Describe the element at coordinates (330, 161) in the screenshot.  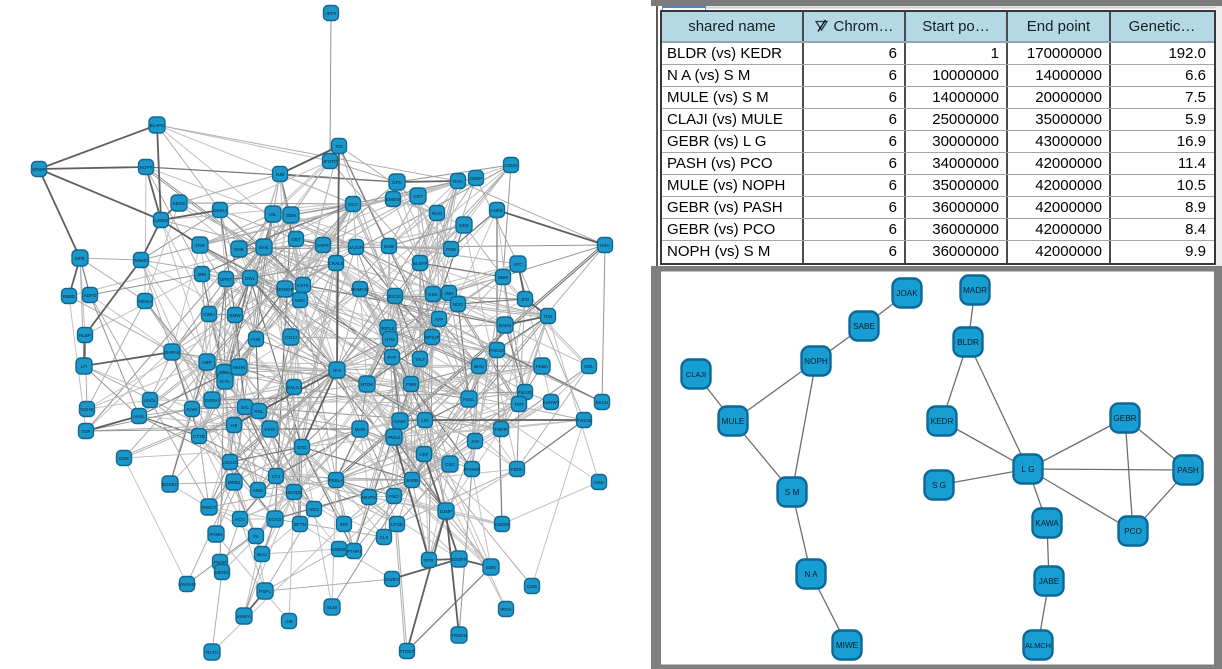
I see `svg-text: JFOTP` at that location.